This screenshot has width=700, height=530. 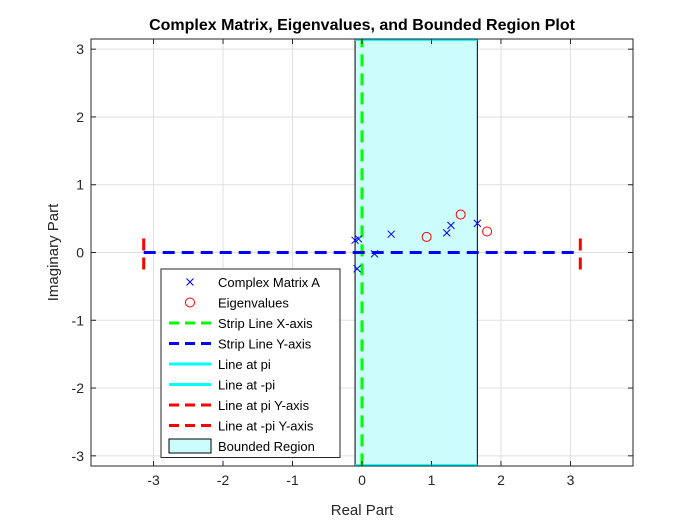 What do you see at coordinates (265, 344) in the screenshot?
I see `legend-label: Strip Line Y-axis` at bounding box center [265, 344].